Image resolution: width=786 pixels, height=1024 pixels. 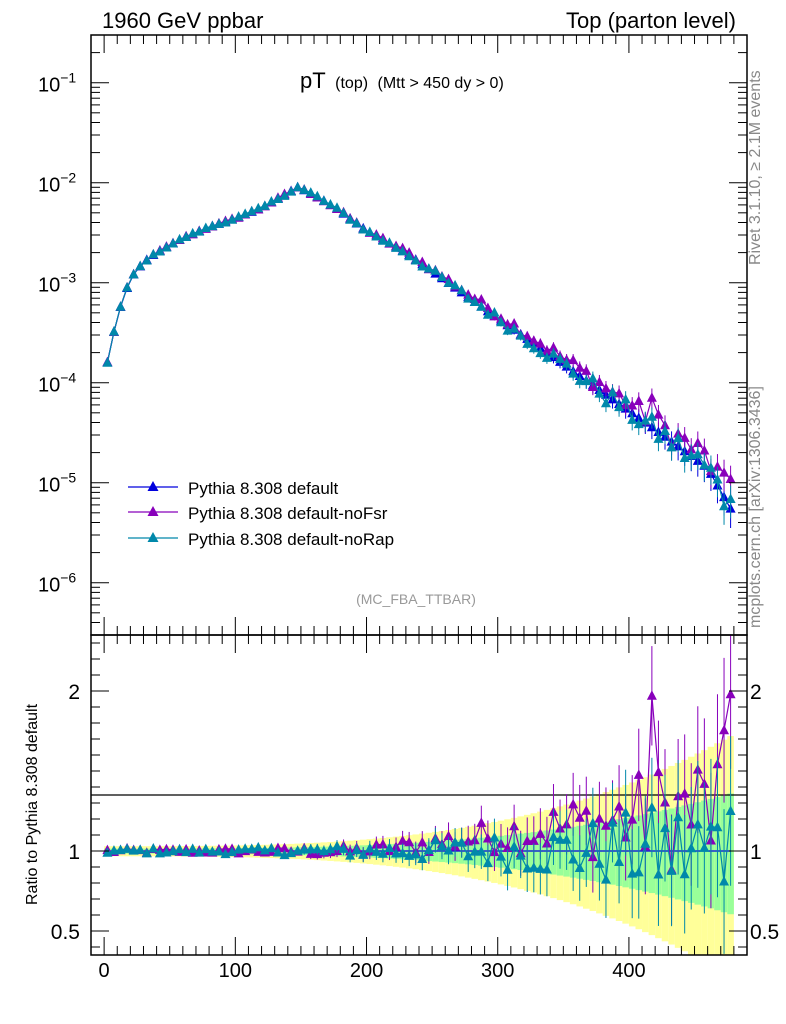 I want to click on ratio-ytick-label-left: 2, so click(x=74, y=692).